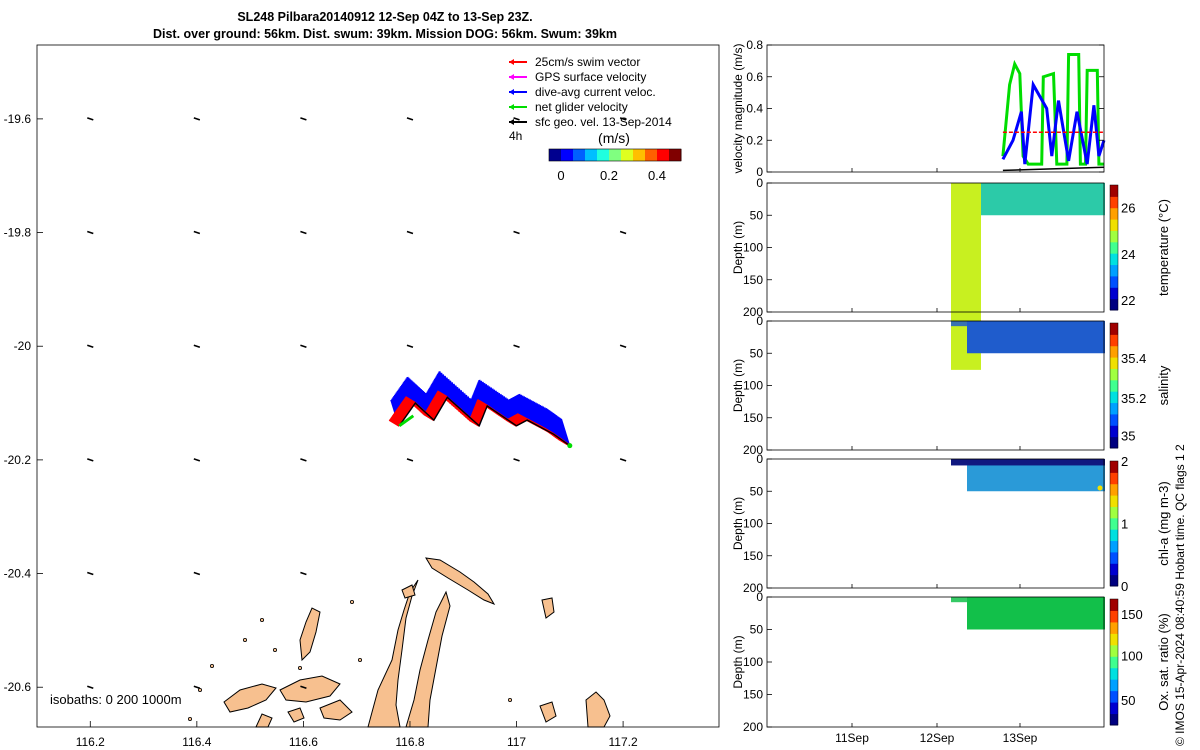 The image size is (1200, 750). I want to click on map-x-tick-label: 116.4, so click(196, 742).